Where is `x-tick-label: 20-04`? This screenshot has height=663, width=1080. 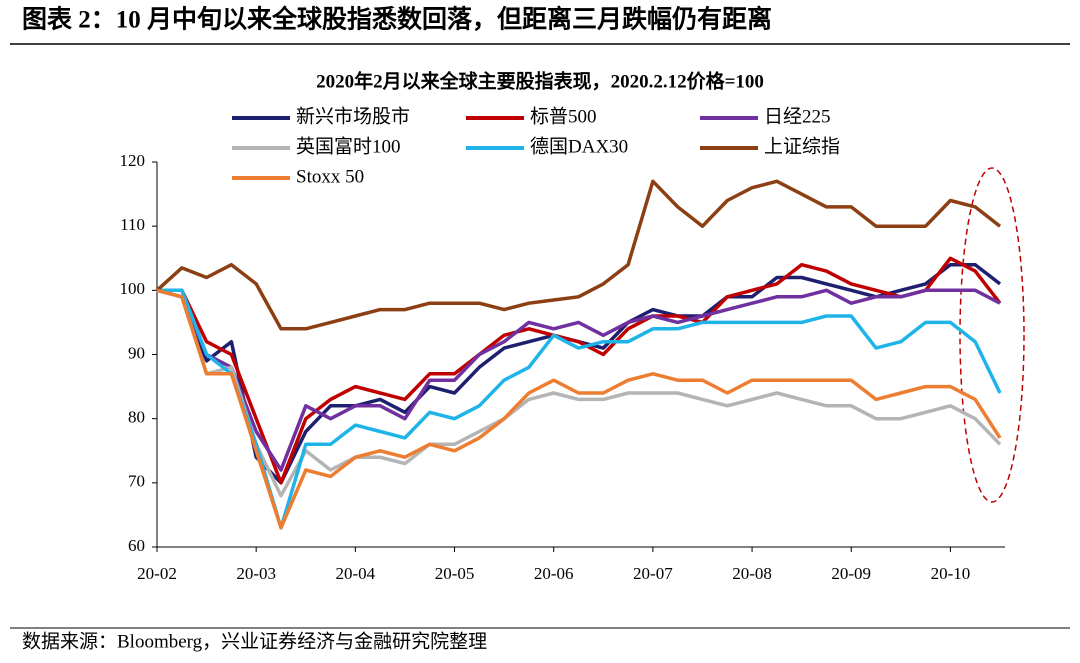
x-tick-label: 20-04 is located at coordinates (356, 573).